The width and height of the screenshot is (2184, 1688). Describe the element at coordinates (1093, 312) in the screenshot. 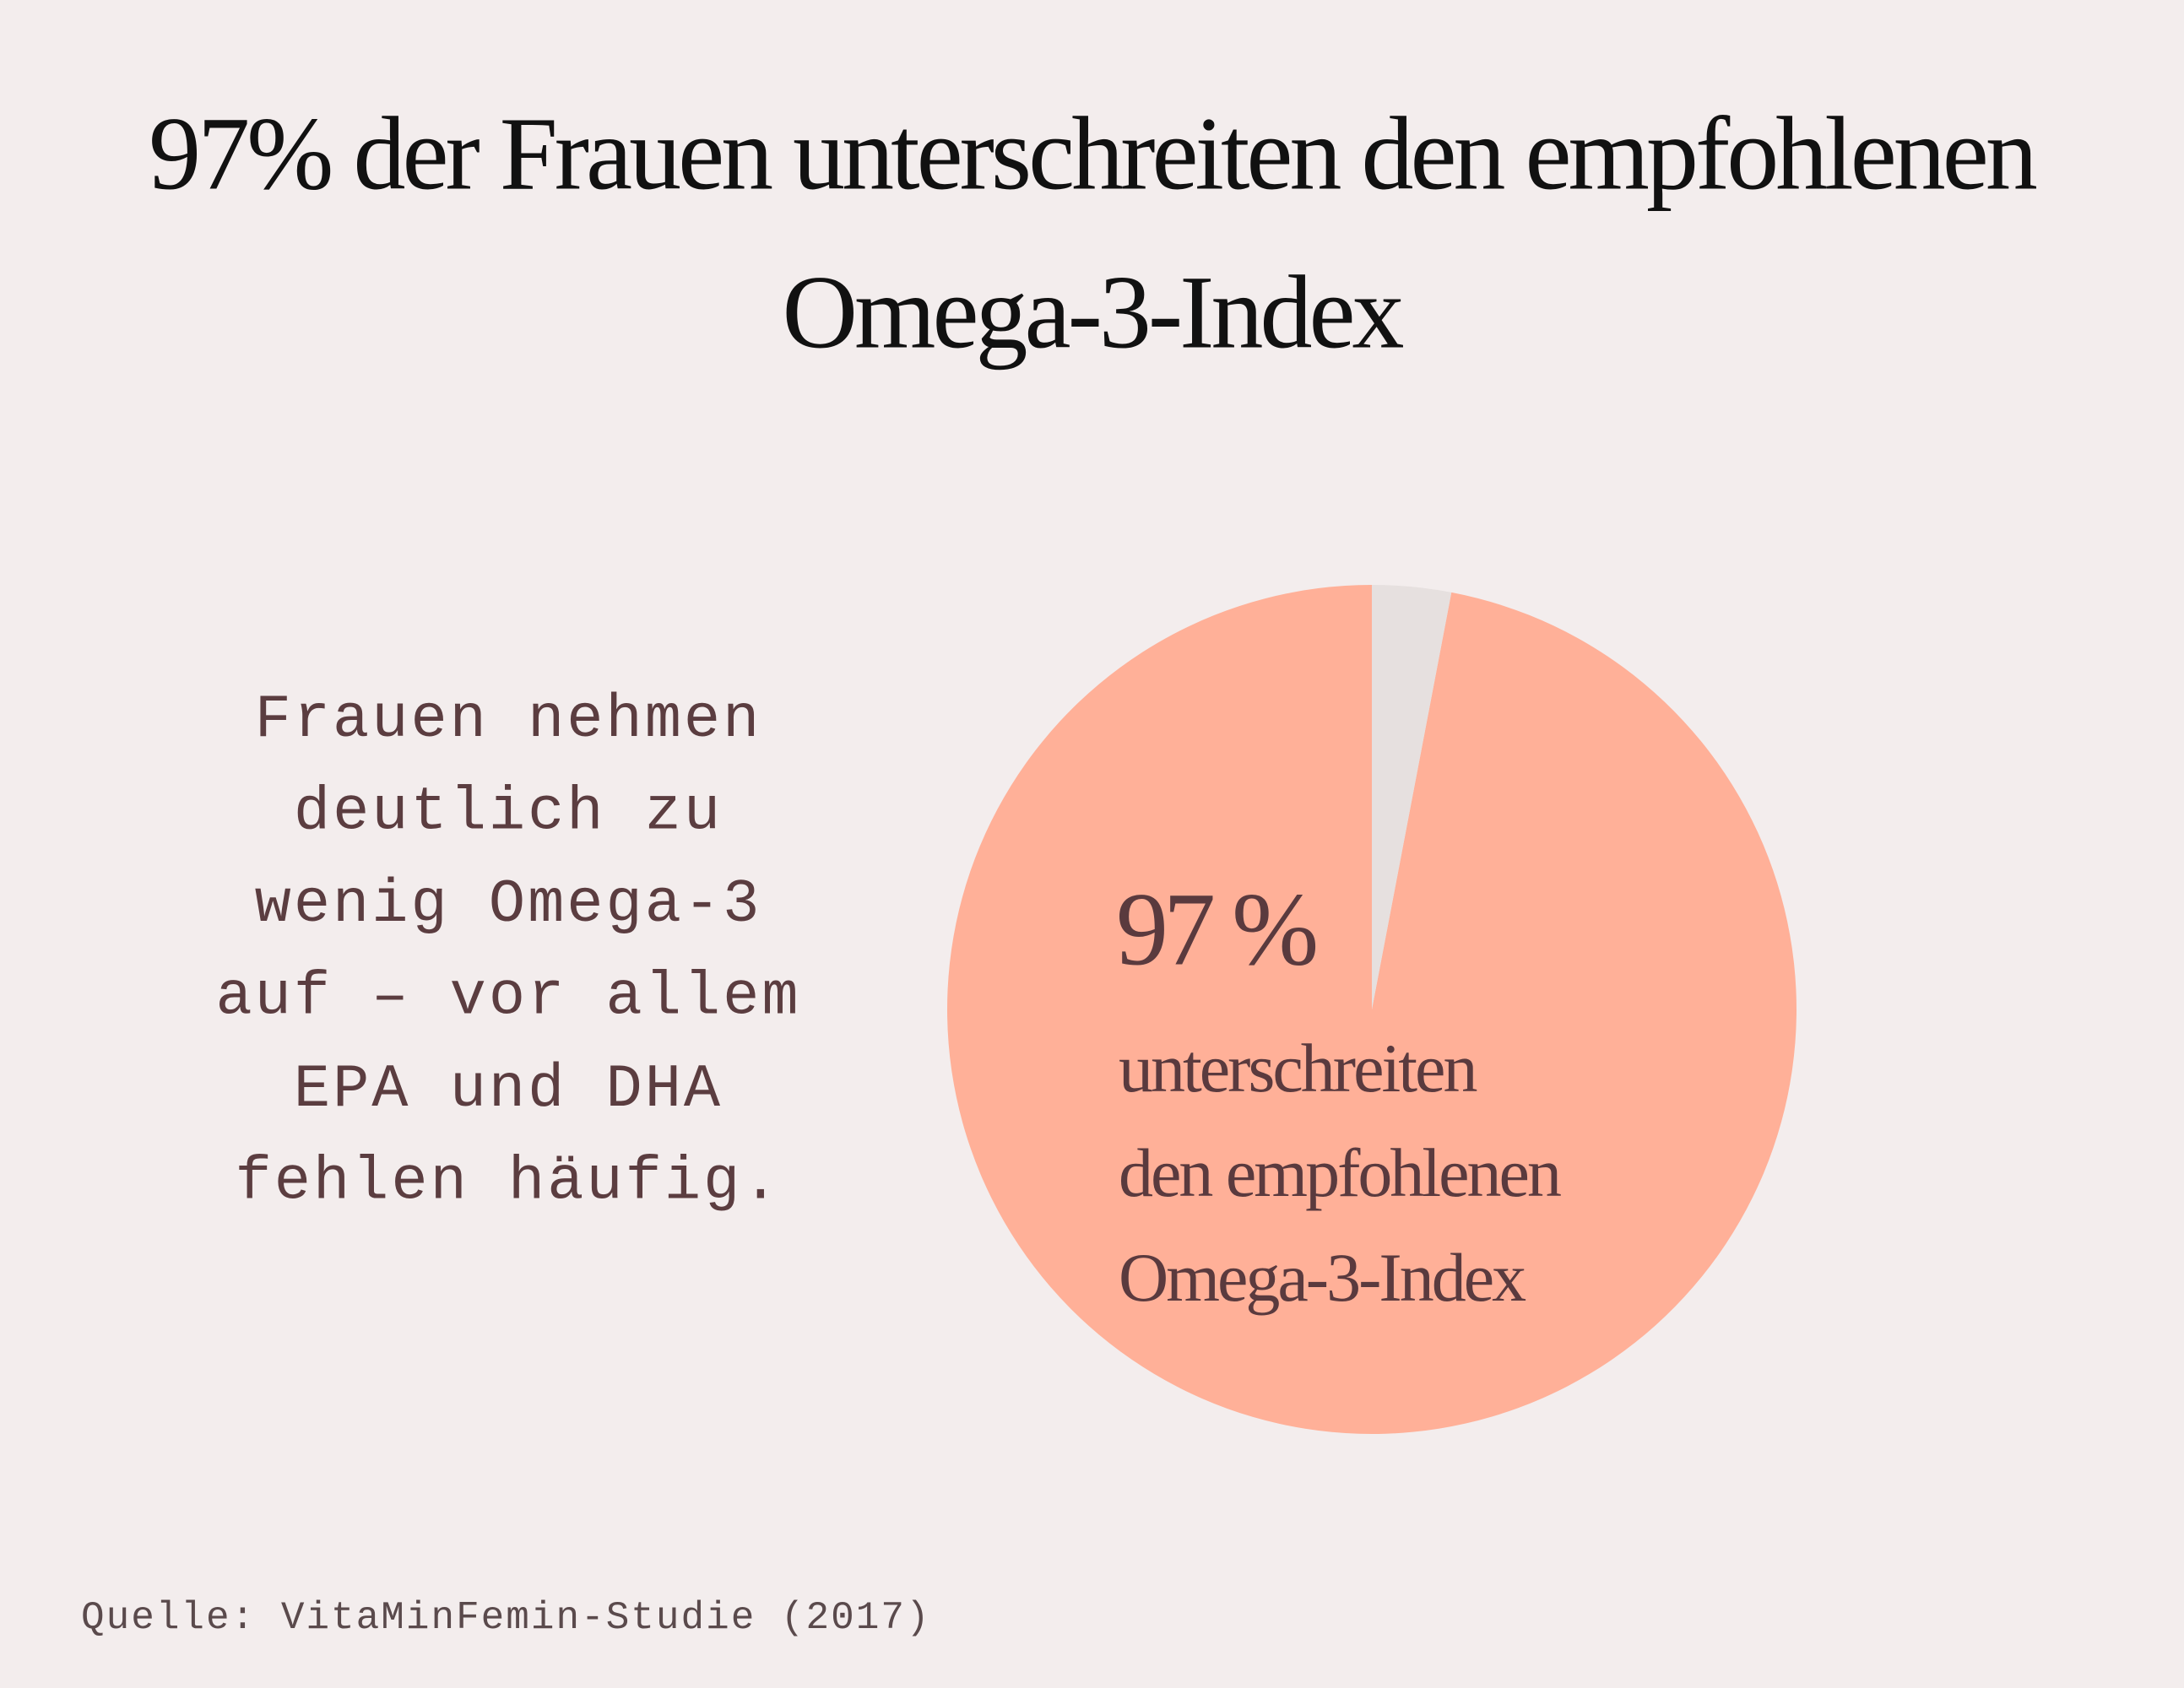

I see `chart-title: Omega-3-Index` at that location.